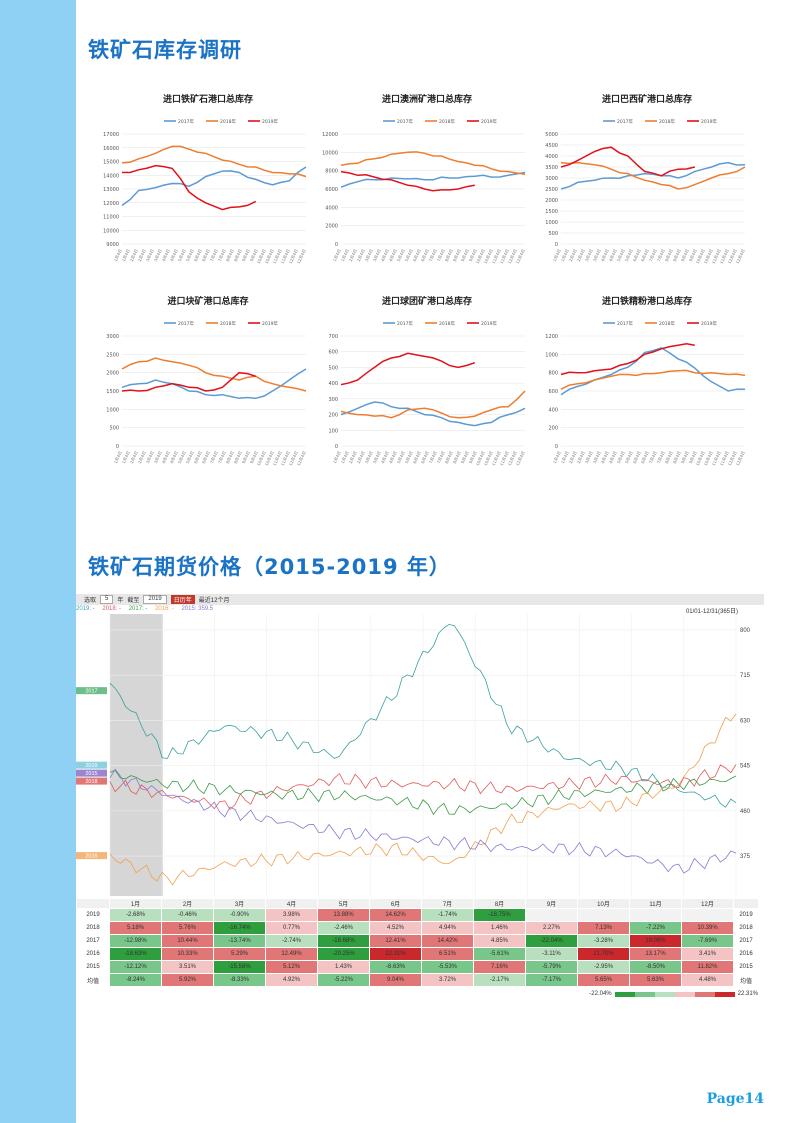  What do you see at coordinates (343, 928) in the screenshot?
I see `heat-cell: -2.46%` at bounding box center [343, 928].